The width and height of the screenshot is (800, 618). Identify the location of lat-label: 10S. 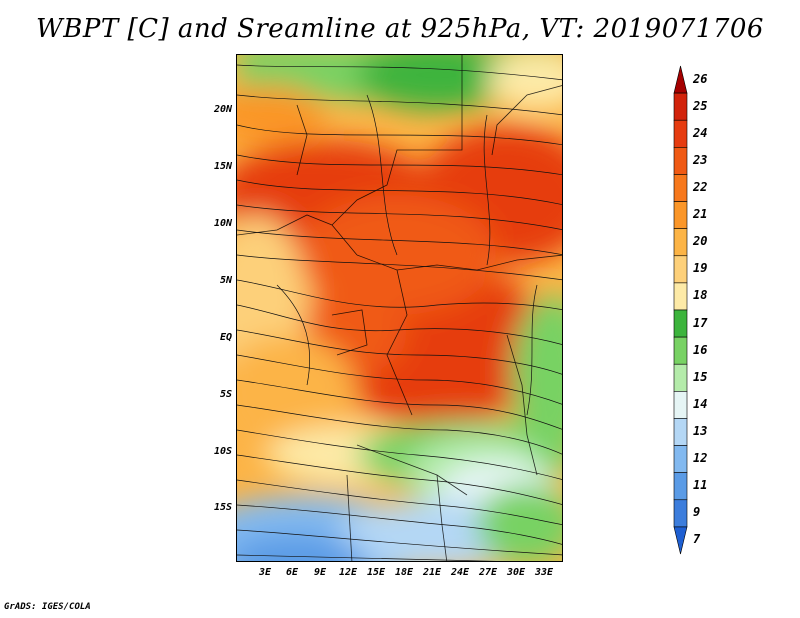
(222, 451).